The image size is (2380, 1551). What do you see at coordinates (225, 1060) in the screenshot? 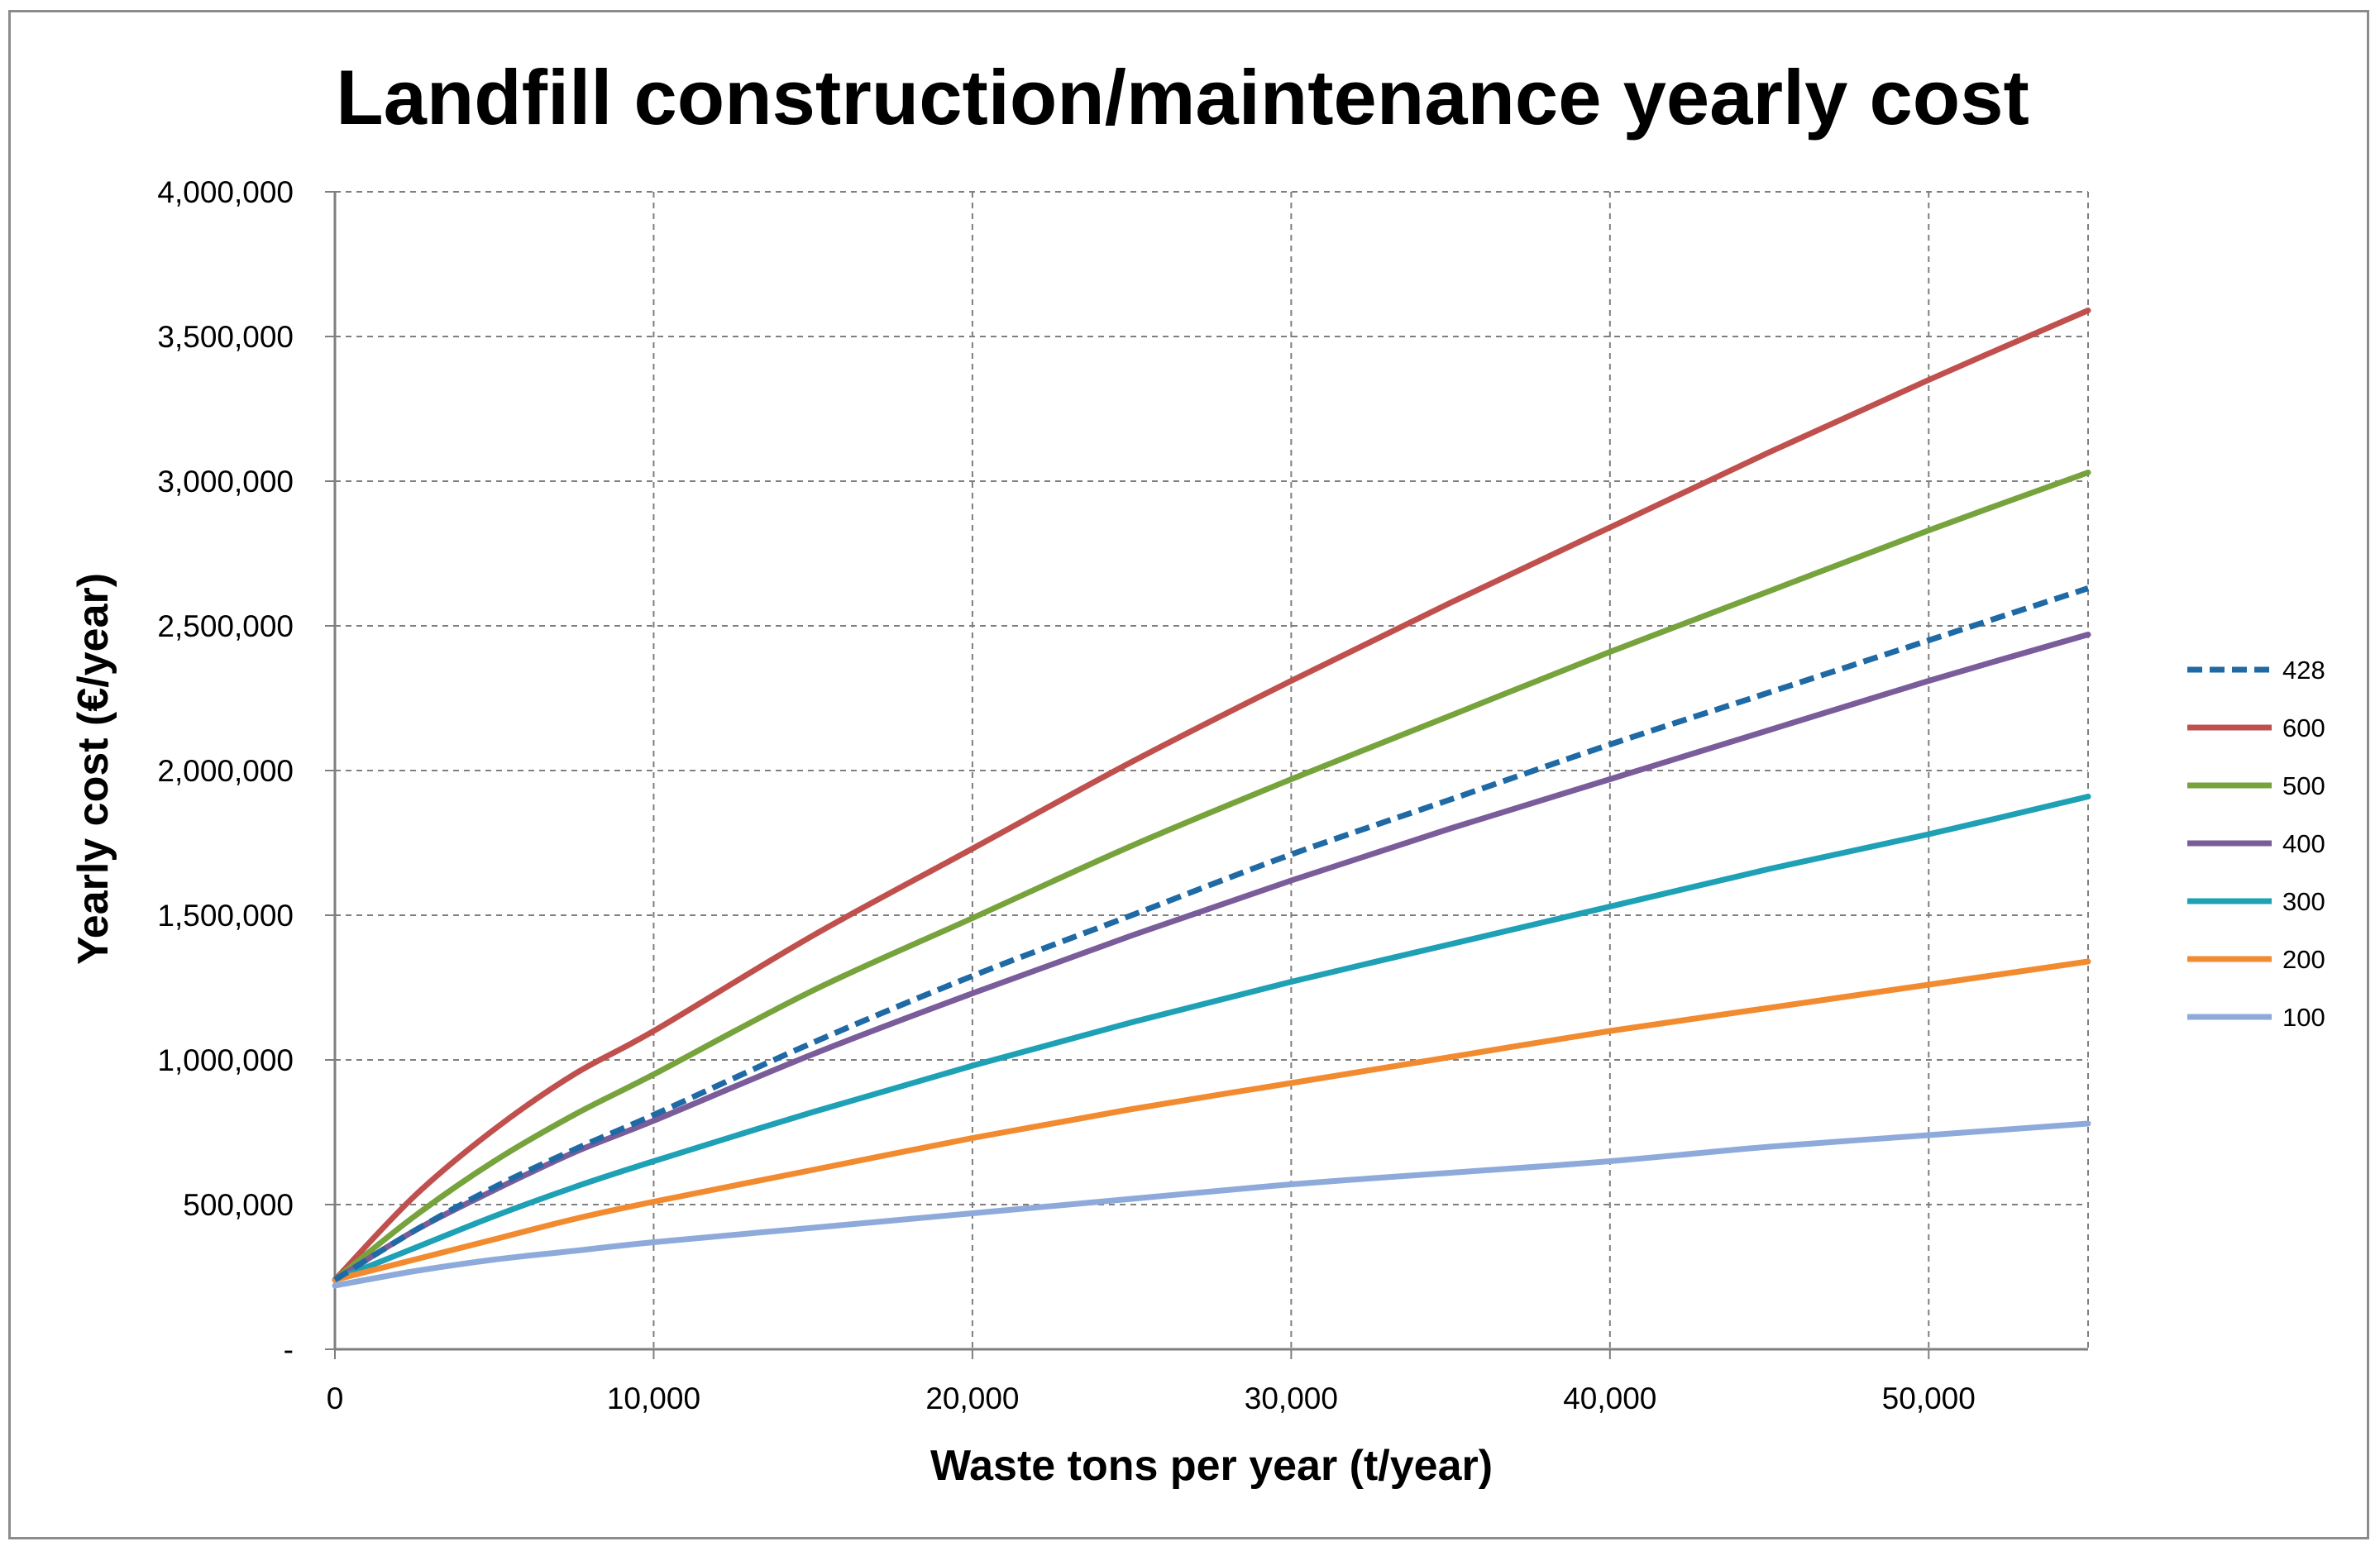
I see `y-tick-label: 1,000,000` at bounding box center [225, 1060].